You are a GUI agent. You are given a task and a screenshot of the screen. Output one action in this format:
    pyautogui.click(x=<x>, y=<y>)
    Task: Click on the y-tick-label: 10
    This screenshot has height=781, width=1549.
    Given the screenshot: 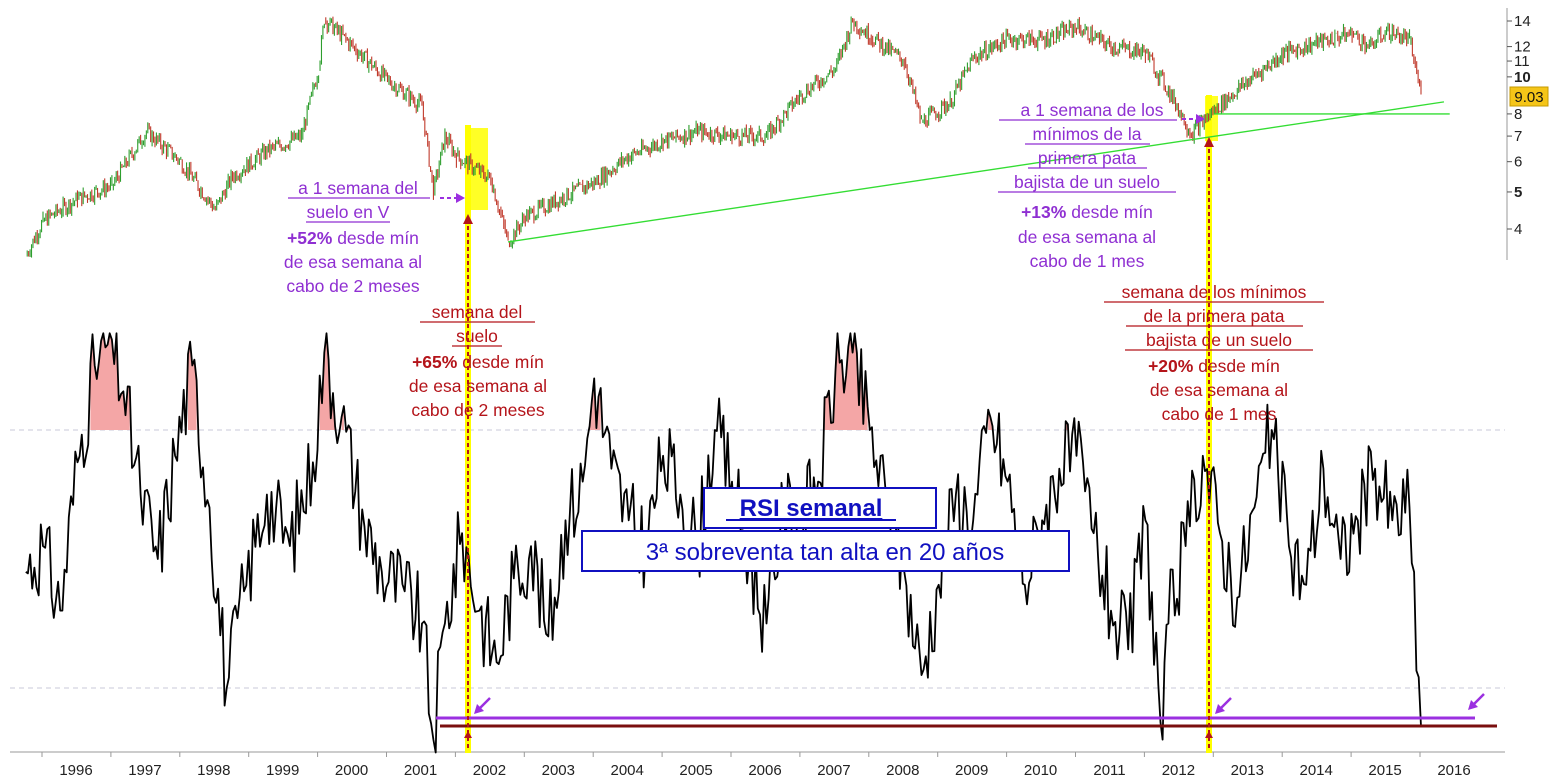 What is the action you would take?
    pyautogui.click(x=1522, y=77)
    